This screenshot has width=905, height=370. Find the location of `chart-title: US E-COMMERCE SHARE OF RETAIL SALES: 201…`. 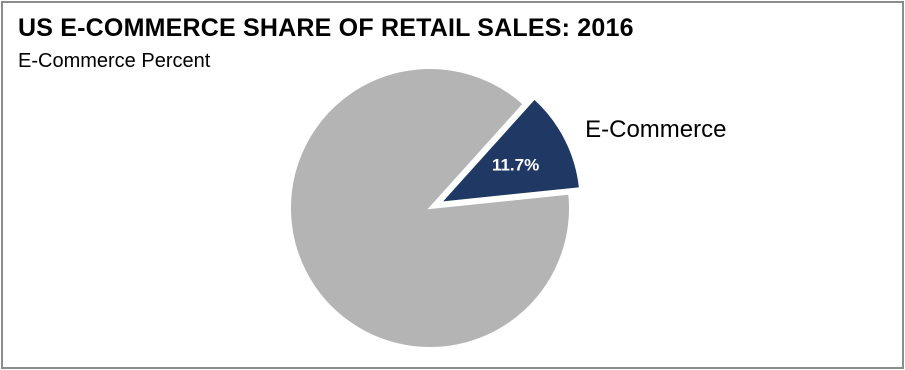

chart-title: US E-COMMERCE SHARE OF RETAIL SALES: 201… is located at coordinates (326, 28).